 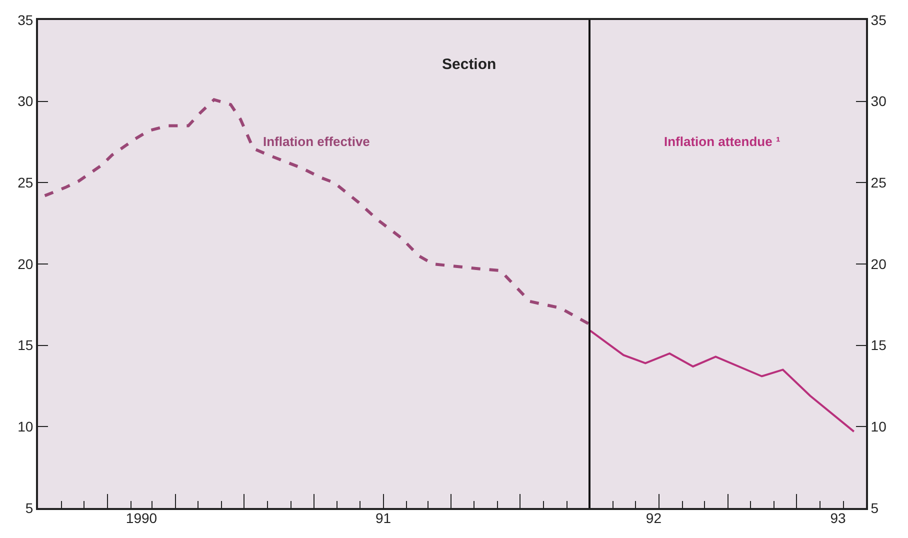 I want to click on y2-tick-label: 5, so click(x=874, y=508).